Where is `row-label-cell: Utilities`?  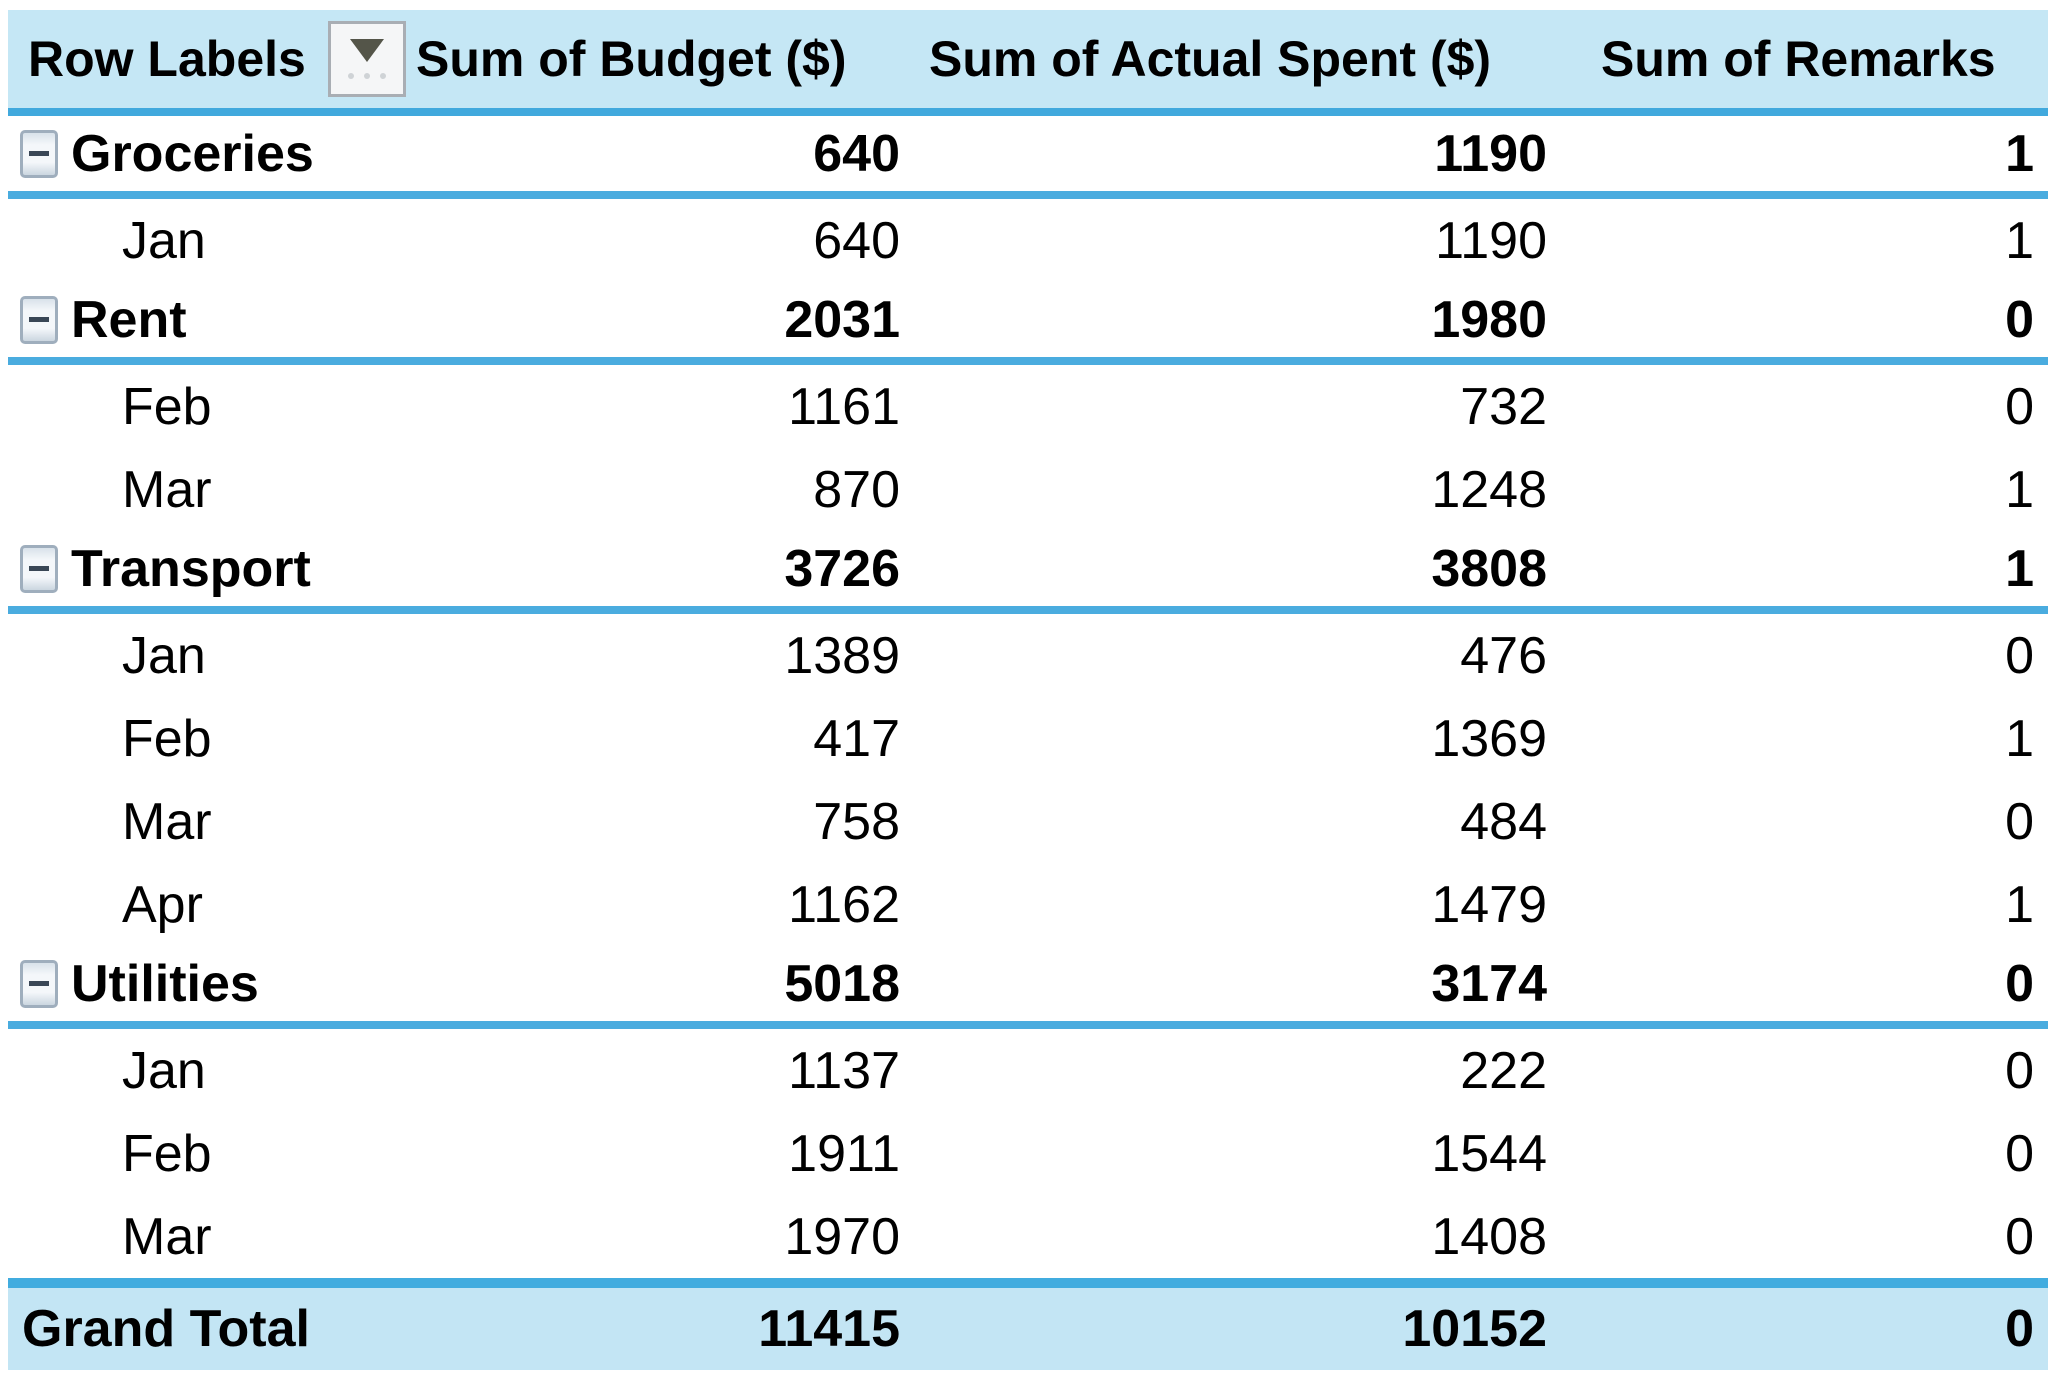 row-label-cell: Utilities is located at coordinates (208, 984).